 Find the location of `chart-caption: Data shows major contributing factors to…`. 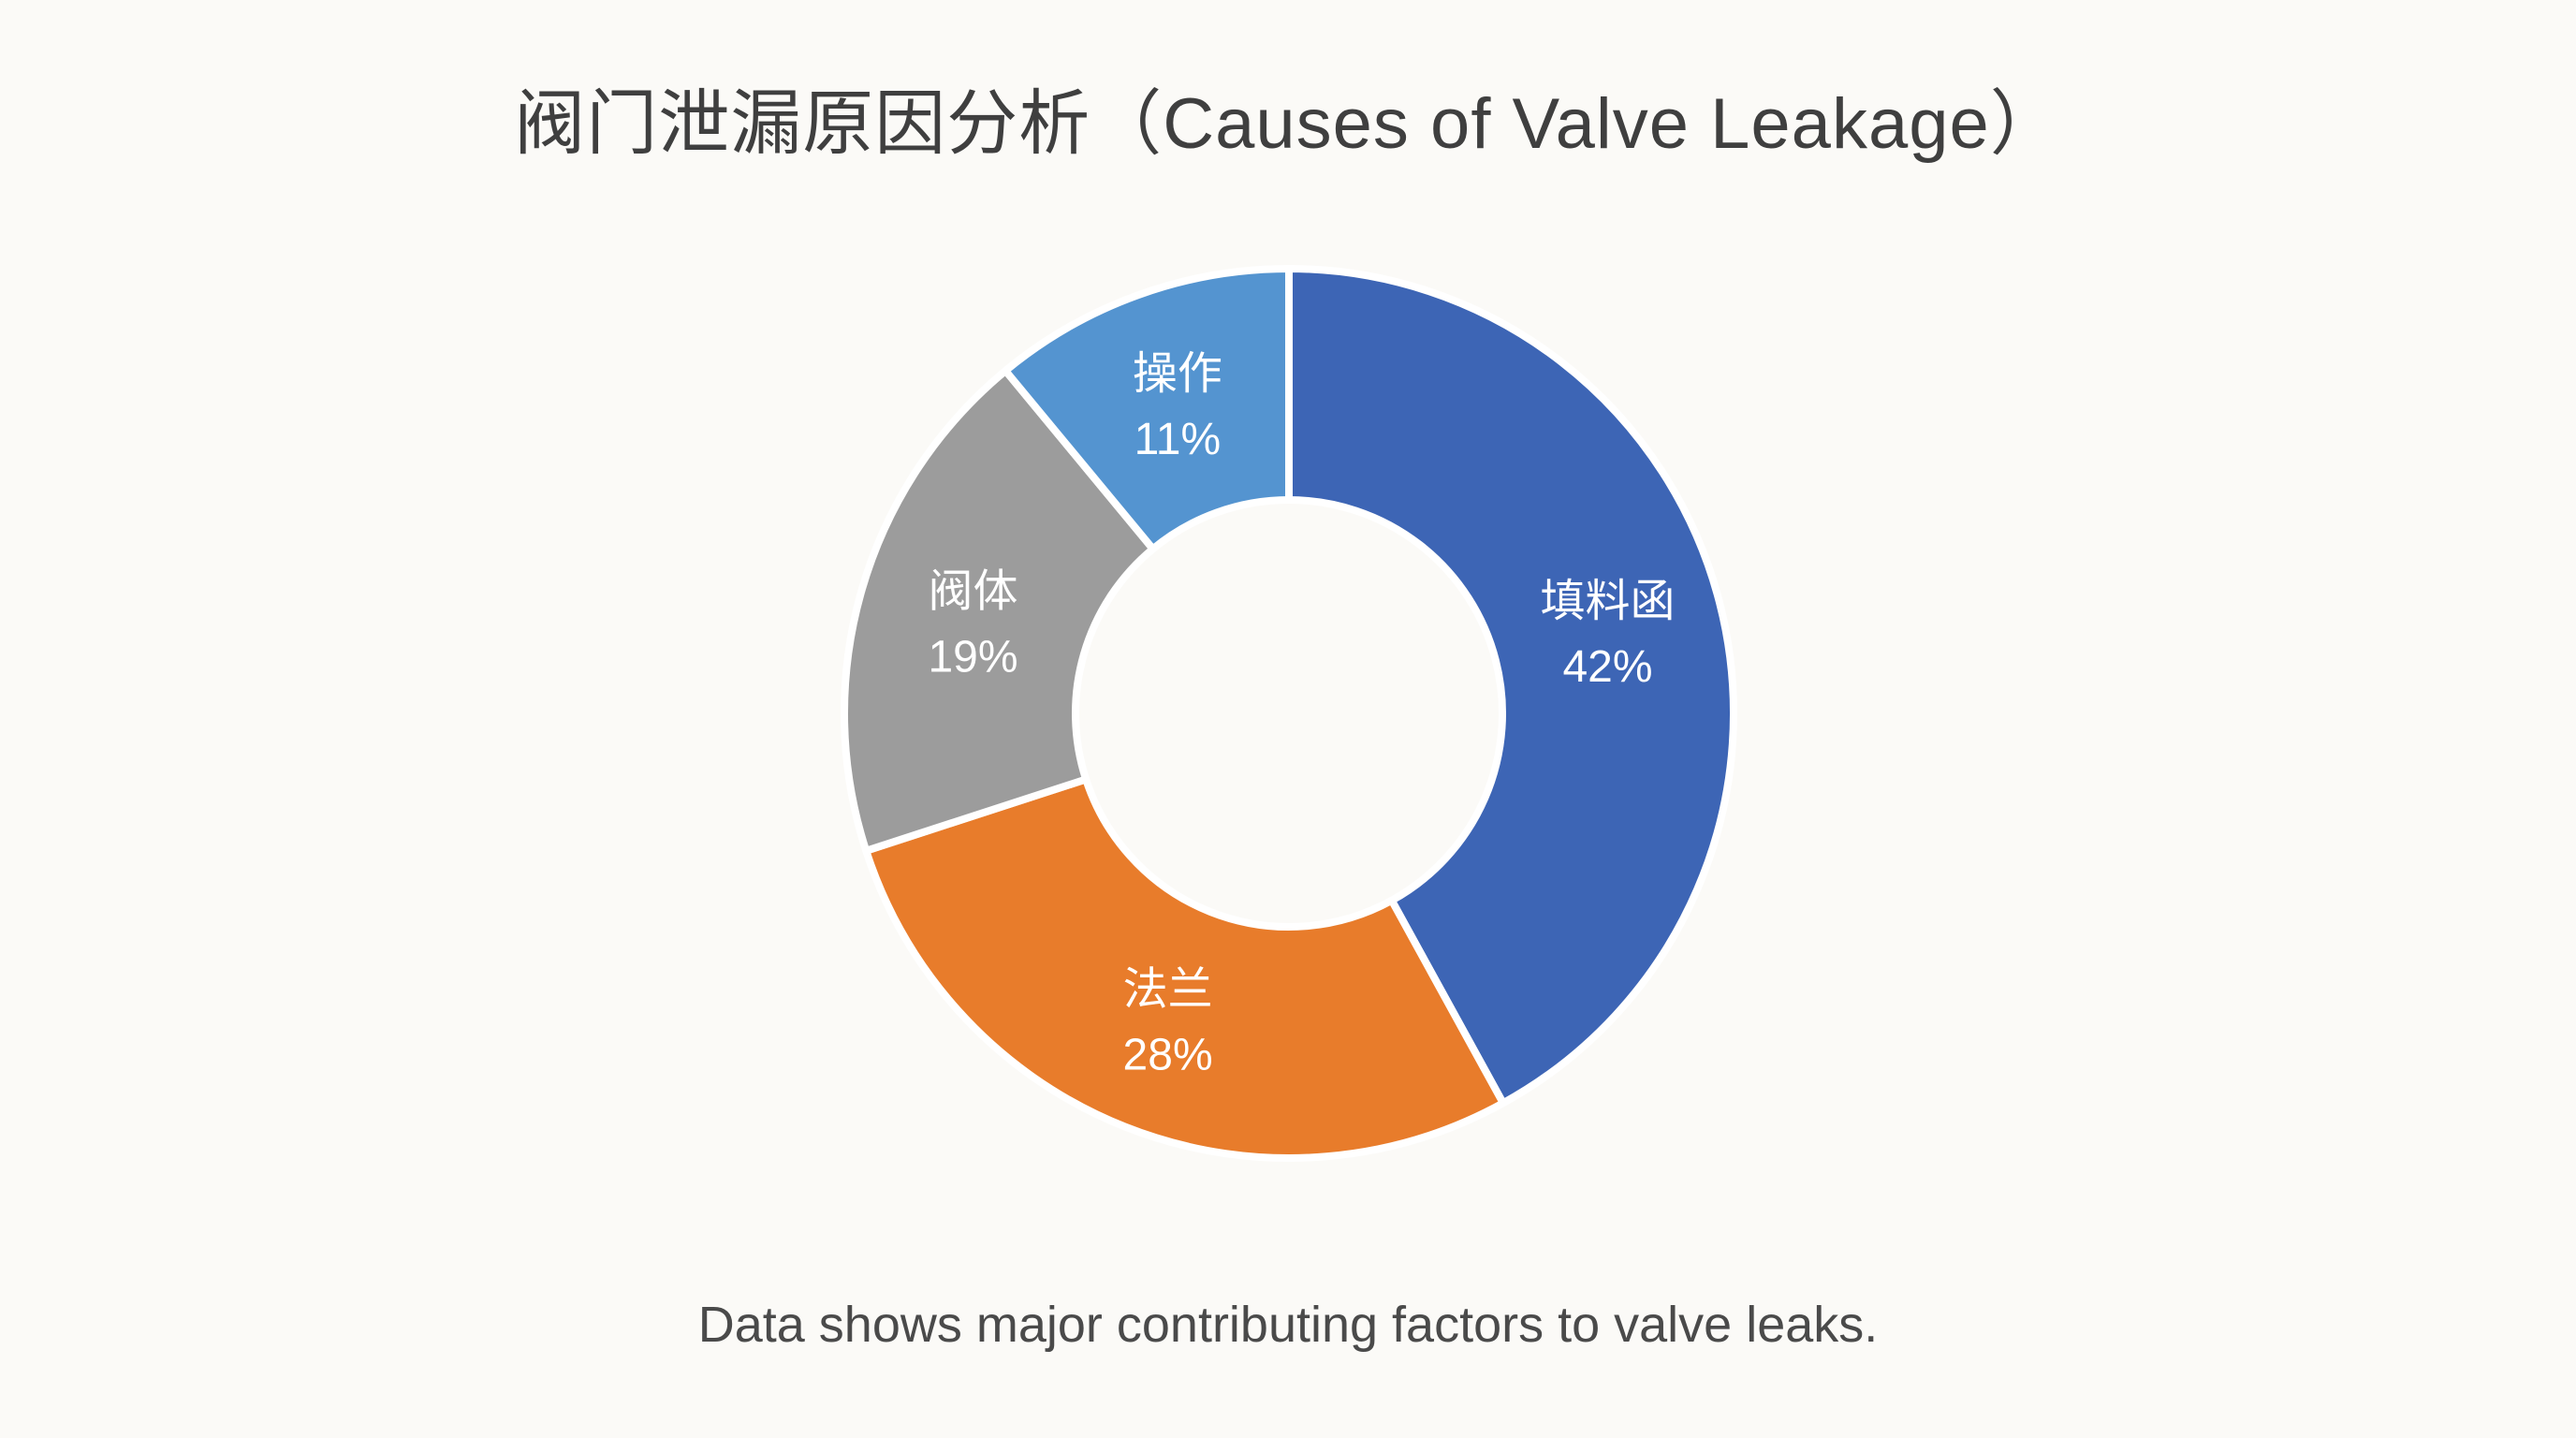

chart-caption: Data shows major contributing factors to… is located at coordinates (1288, 1325).